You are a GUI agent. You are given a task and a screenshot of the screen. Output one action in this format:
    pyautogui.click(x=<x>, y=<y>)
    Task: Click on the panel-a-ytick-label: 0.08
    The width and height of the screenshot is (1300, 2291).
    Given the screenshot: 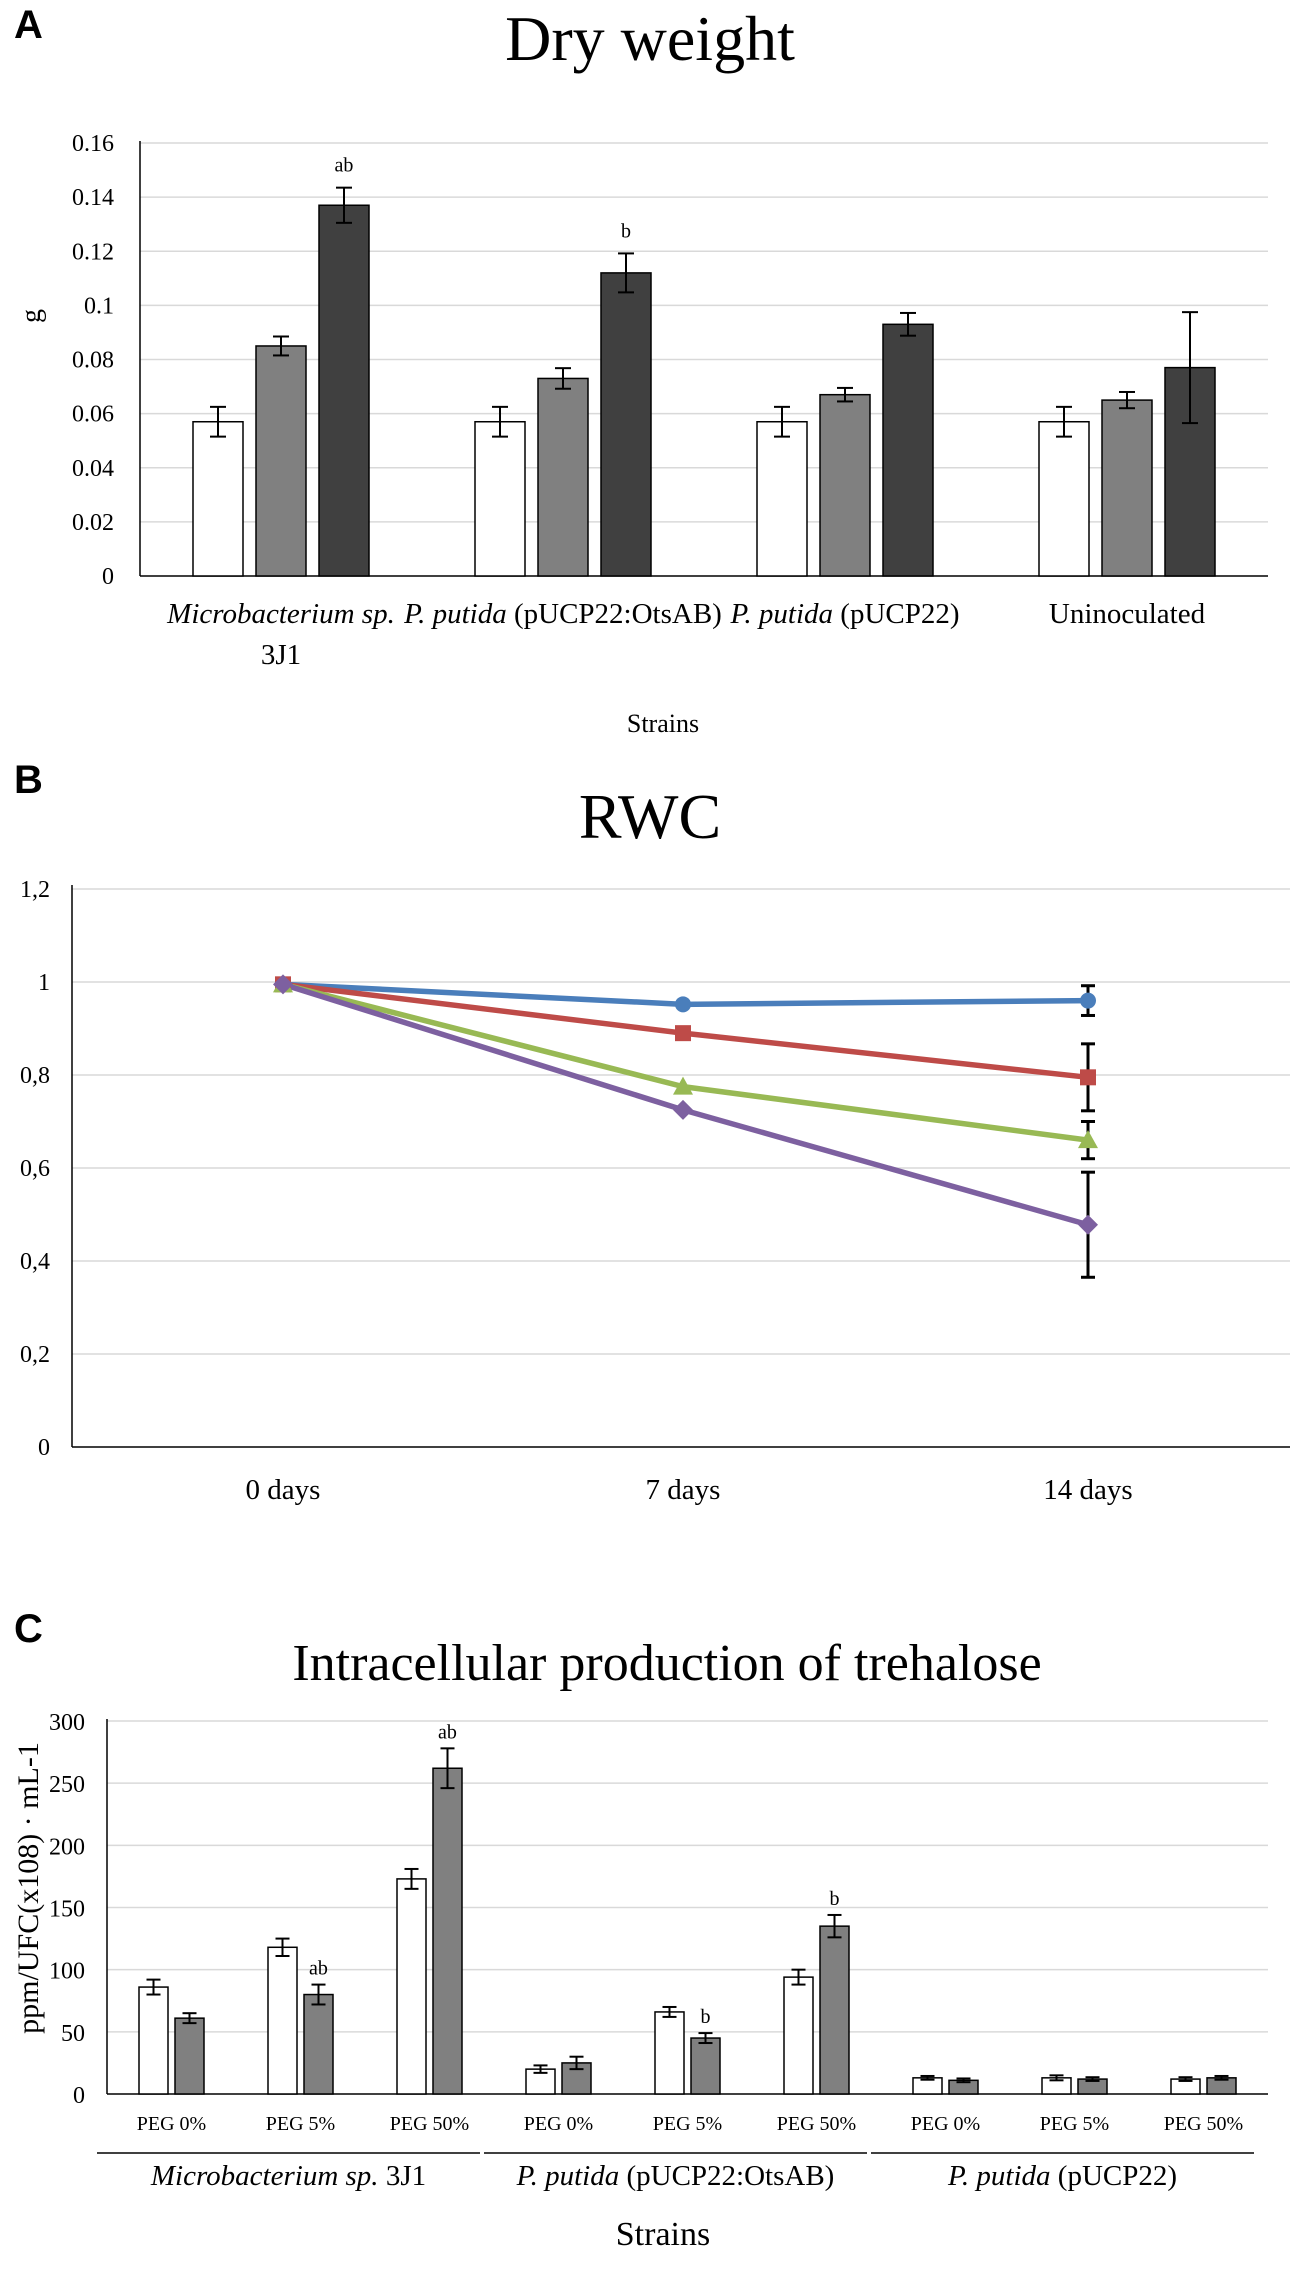 What is the action you would take?
    pyautogui.click(x=93, y=361)
    